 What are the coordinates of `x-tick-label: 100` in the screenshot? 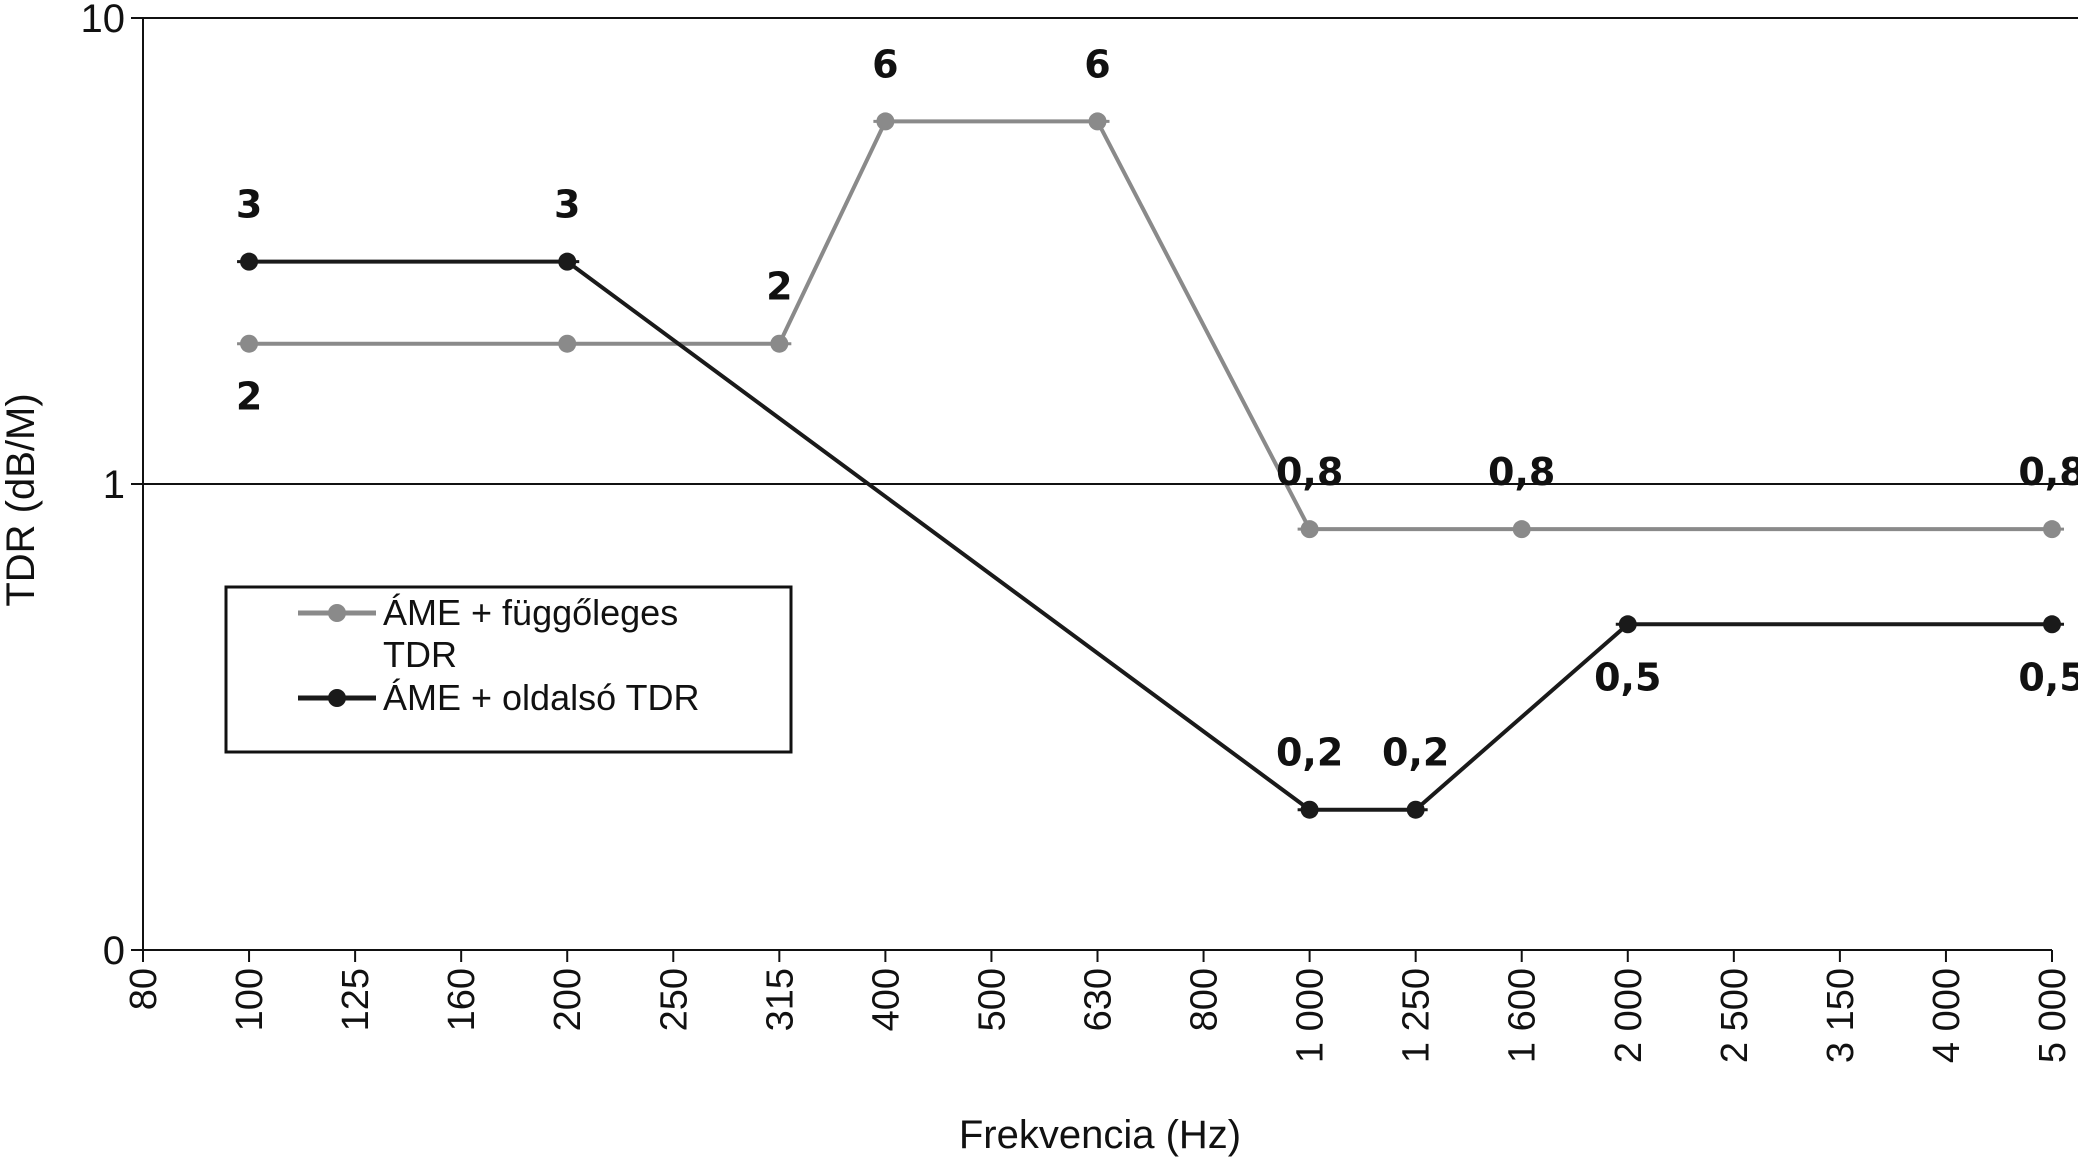 It's located at (250, 999).